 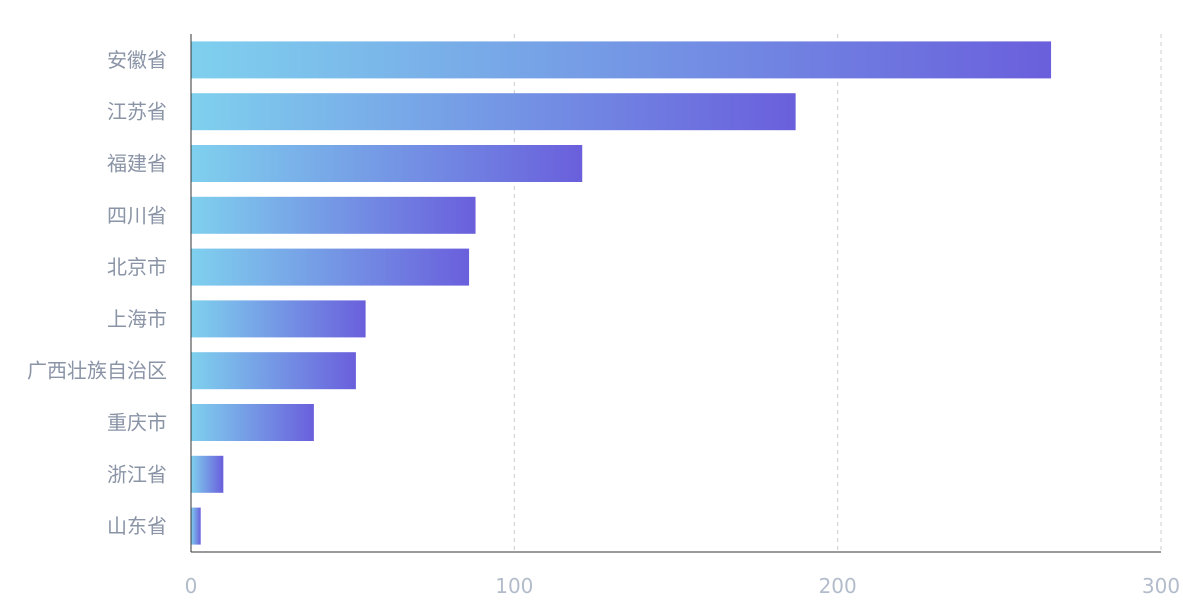 What do you see at coordinates (137, 267) in the screenshot?
I see `category-label-4: 北京市` at bounding box center [137, 267].